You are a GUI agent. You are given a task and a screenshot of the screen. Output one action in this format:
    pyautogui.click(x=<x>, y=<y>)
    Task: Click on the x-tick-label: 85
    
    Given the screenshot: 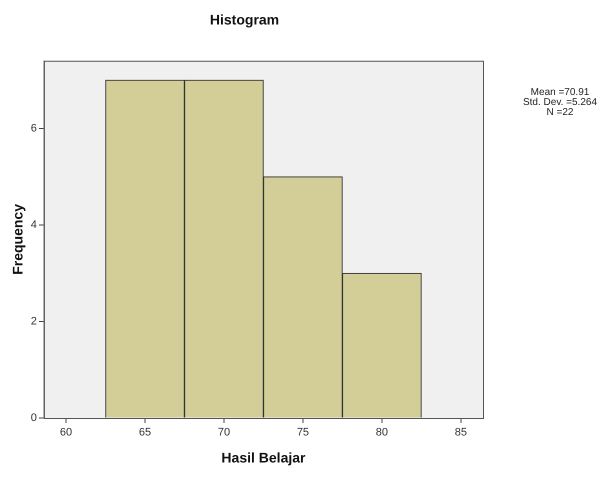 What is the action you would take?
    pyautogui.click(x=461, y=432)
    